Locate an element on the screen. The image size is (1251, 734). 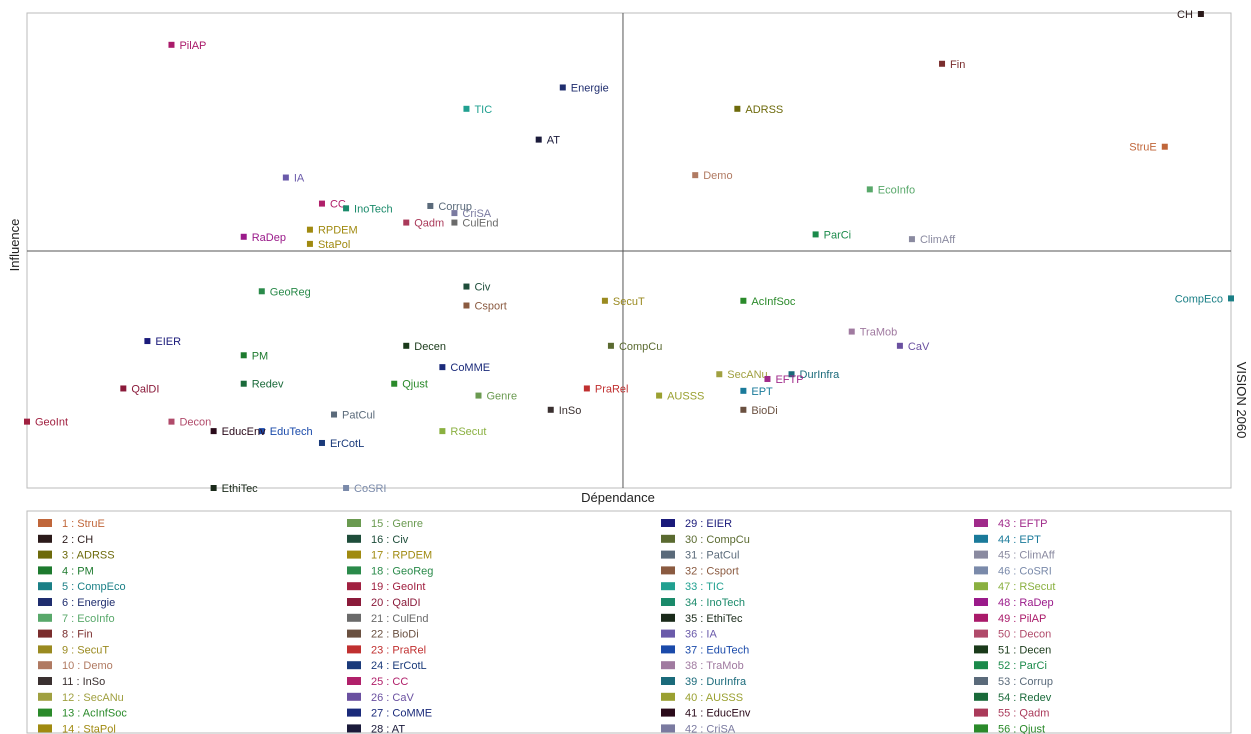
legend-swatch-ercotl is located at coordinates (354, 665).